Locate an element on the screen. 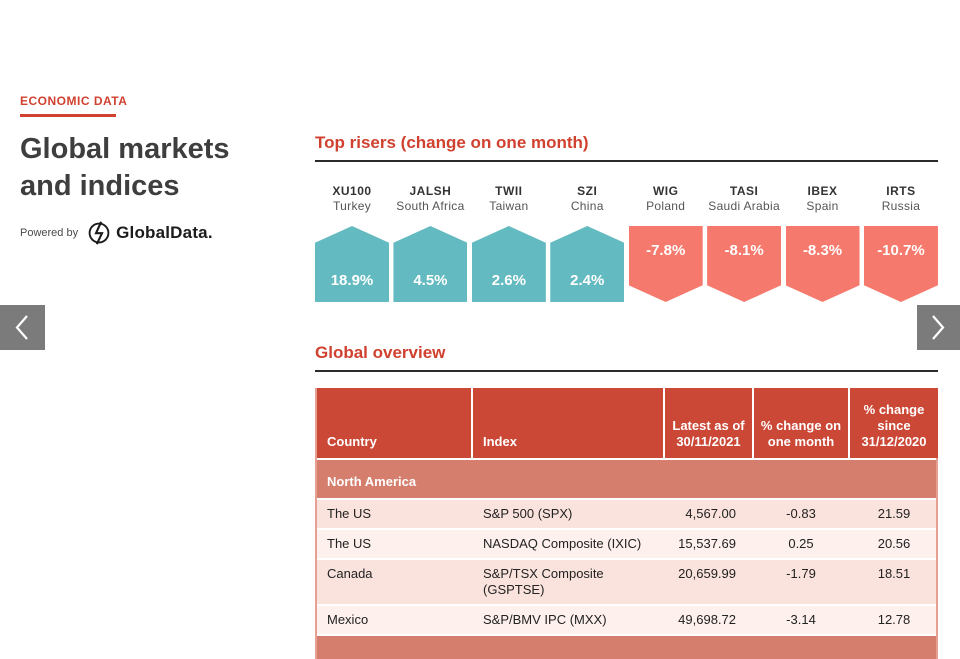 This screenshot has width=960, height=659. globaldata-wordmark: GlobalData. is located at coordinates (164, 232).